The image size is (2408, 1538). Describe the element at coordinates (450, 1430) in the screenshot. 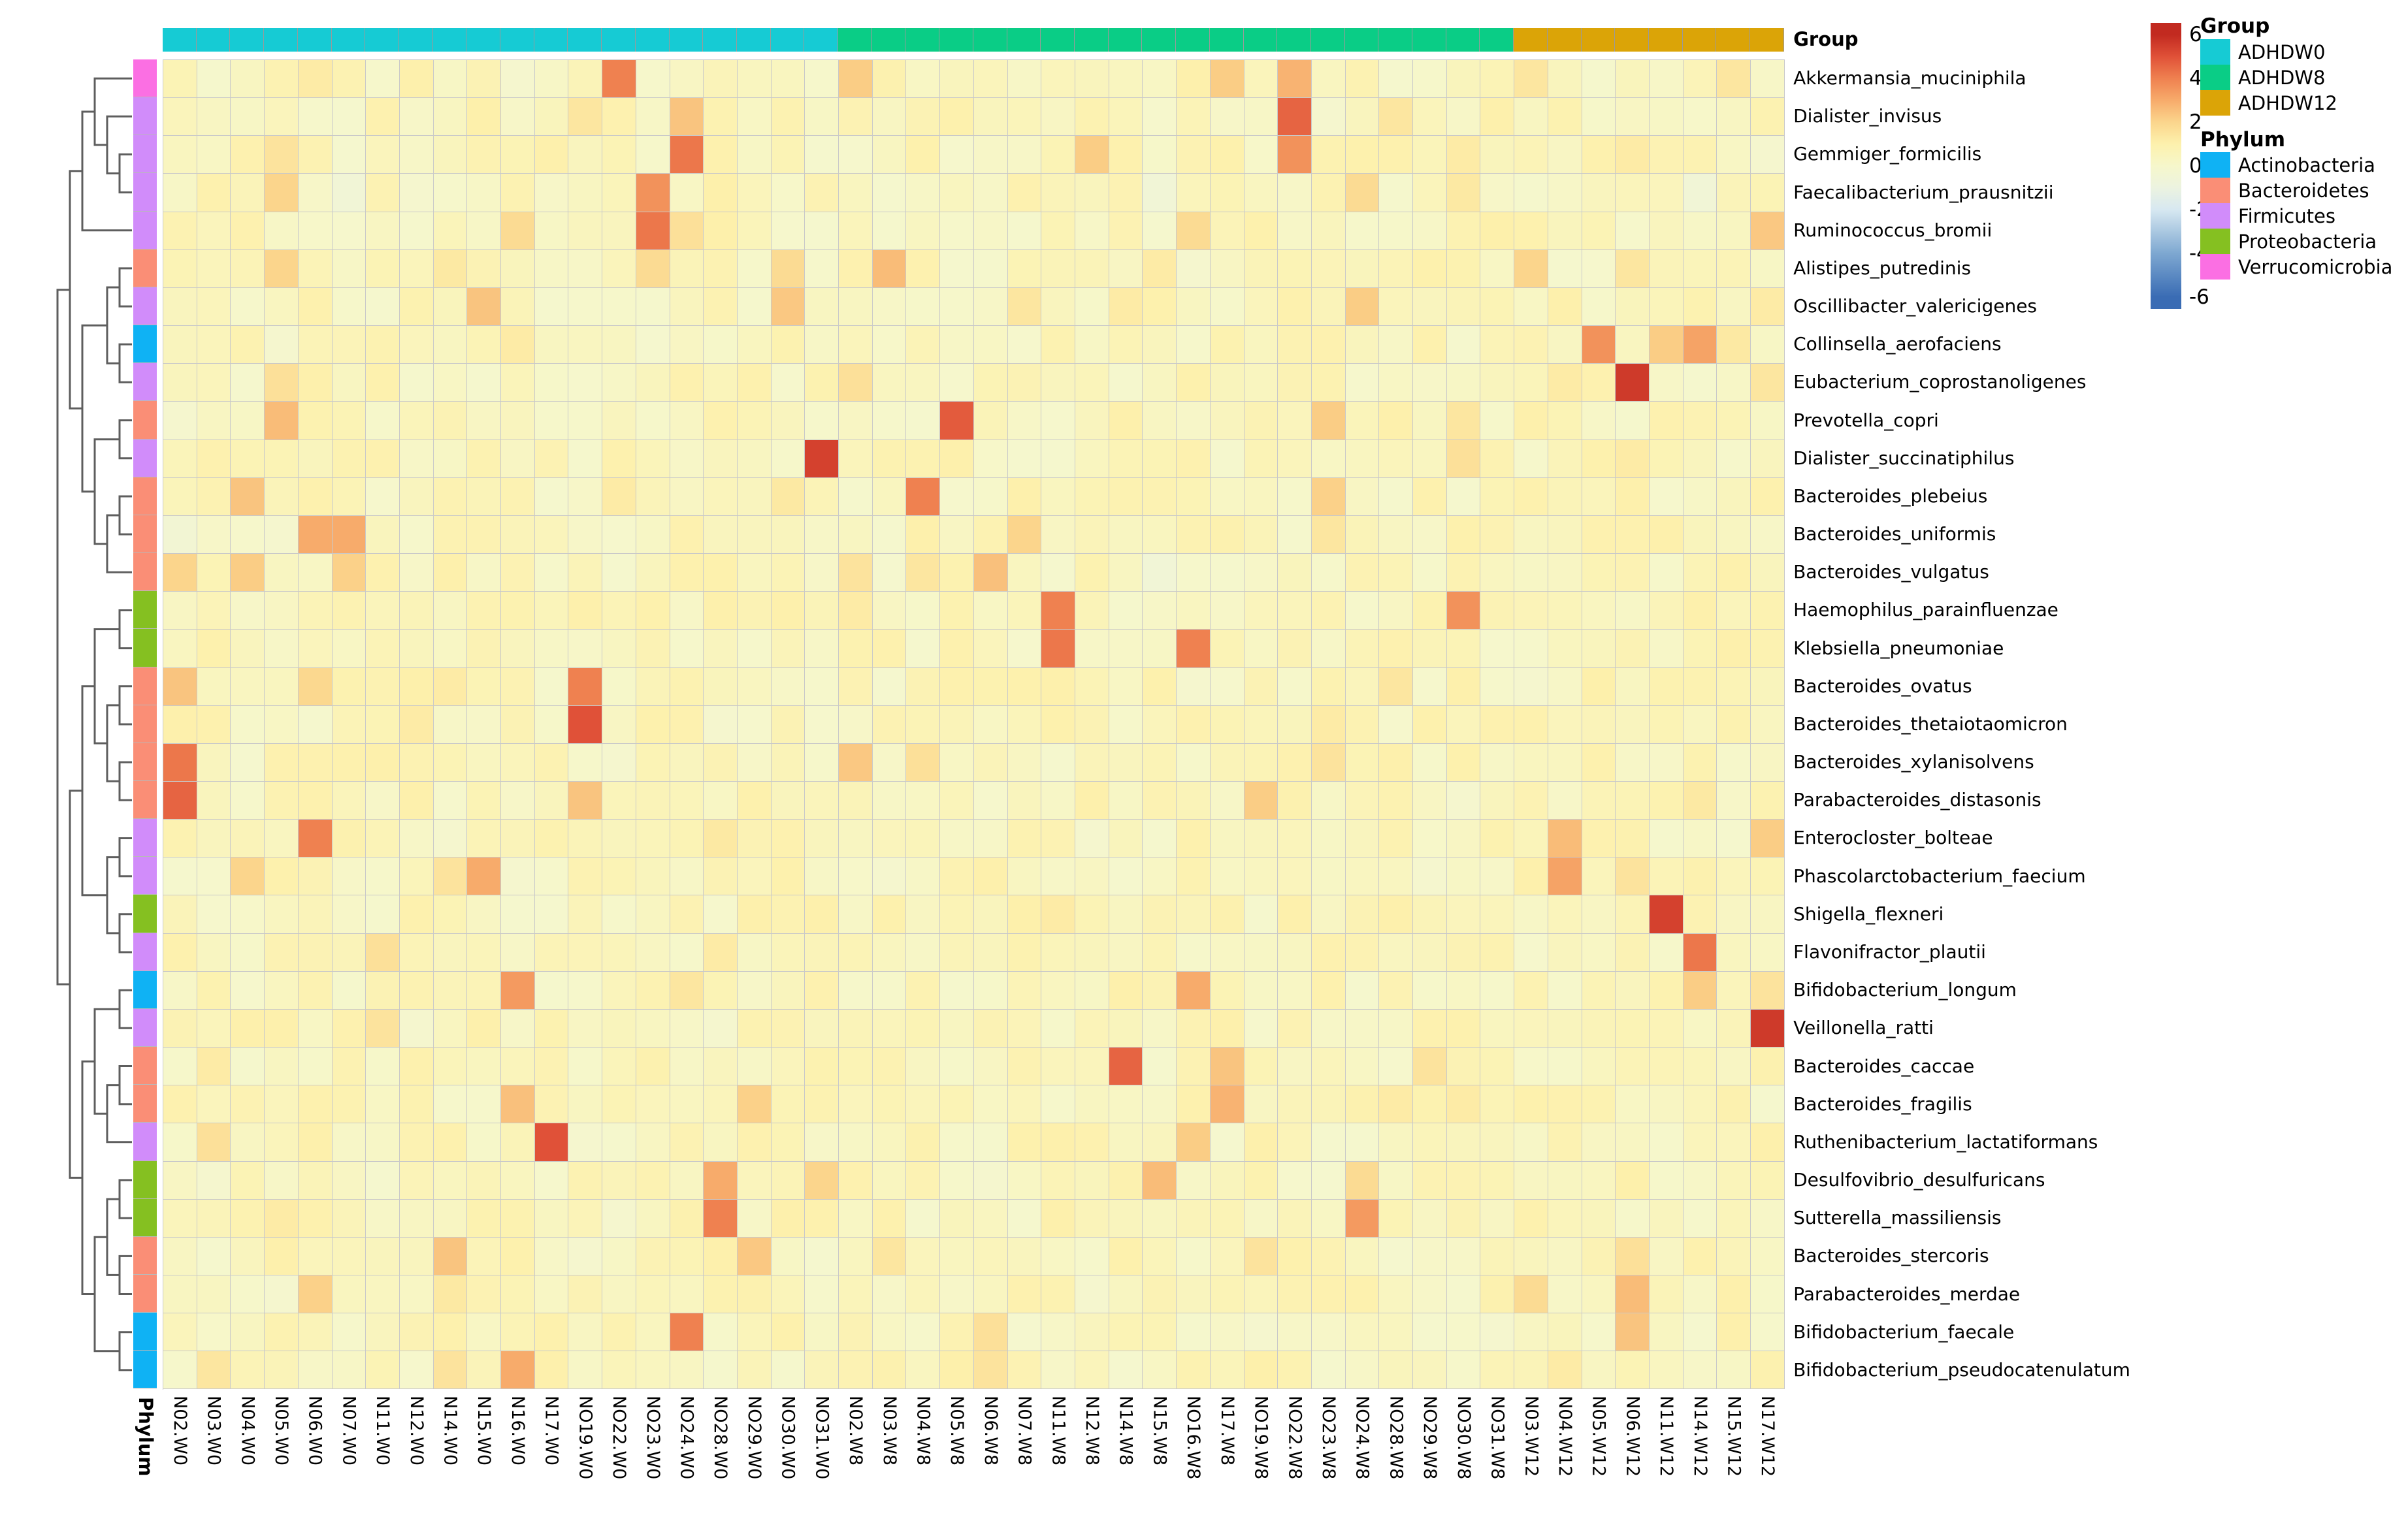

I see `column-label: N14.W0` at that location.